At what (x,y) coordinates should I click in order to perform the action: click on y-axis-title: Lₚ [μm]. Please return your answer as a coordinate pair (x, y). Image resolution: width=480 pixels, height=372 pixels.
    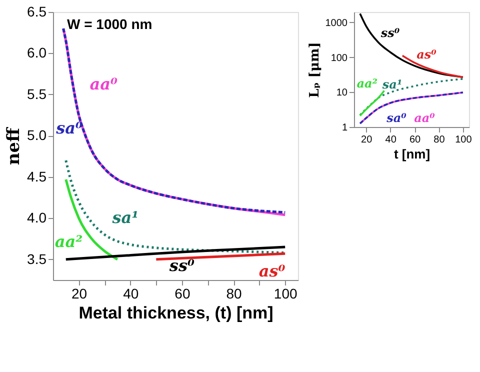
    Looking at the image, I should click on (314, 70).